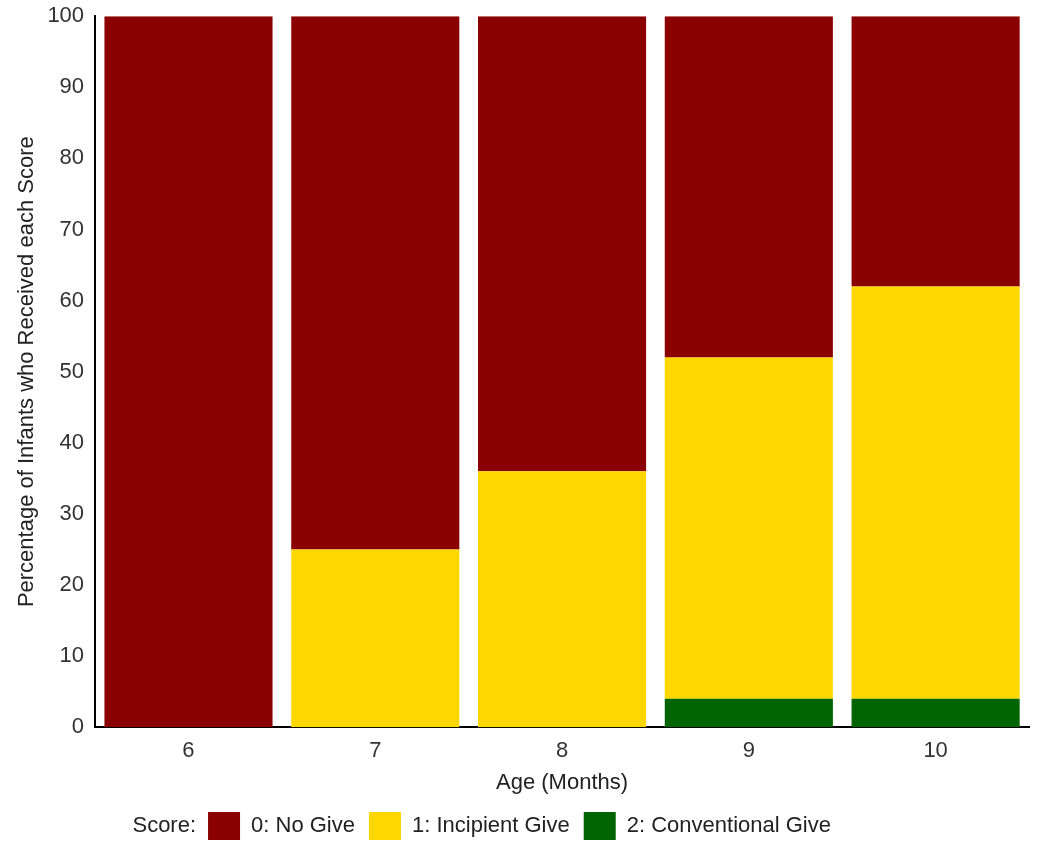 This screenshot has height=850, width=1039. I want to click on y-axis-title: Percentage of Infants who Received each Score, so click(26, 372).